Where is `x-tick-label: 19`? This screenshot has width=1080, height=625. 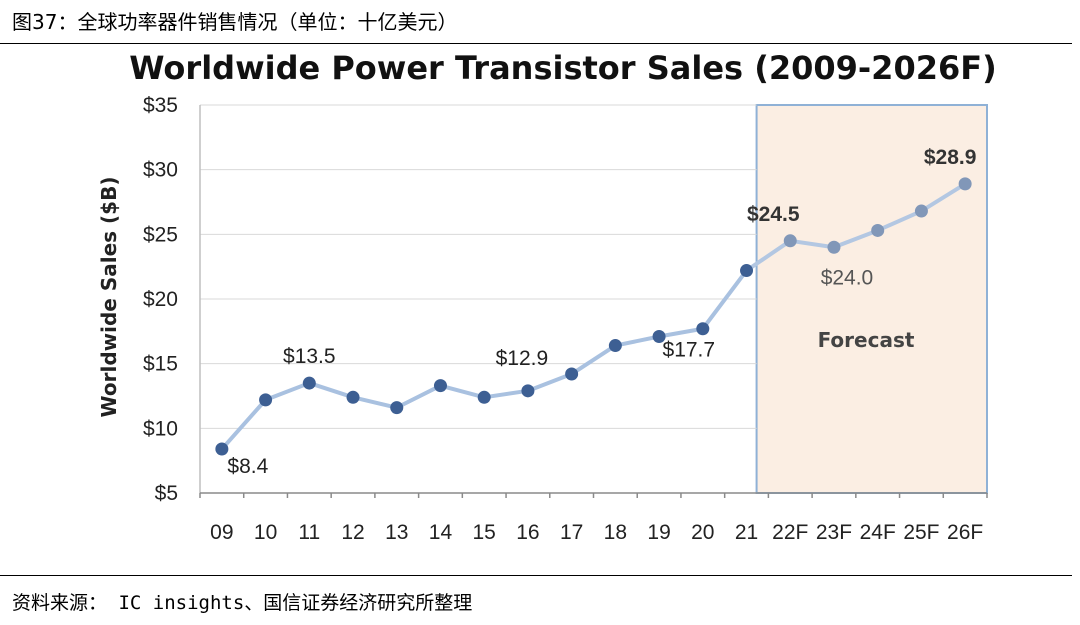 x-tick-label: 19 is located at coordinates (658, 532).